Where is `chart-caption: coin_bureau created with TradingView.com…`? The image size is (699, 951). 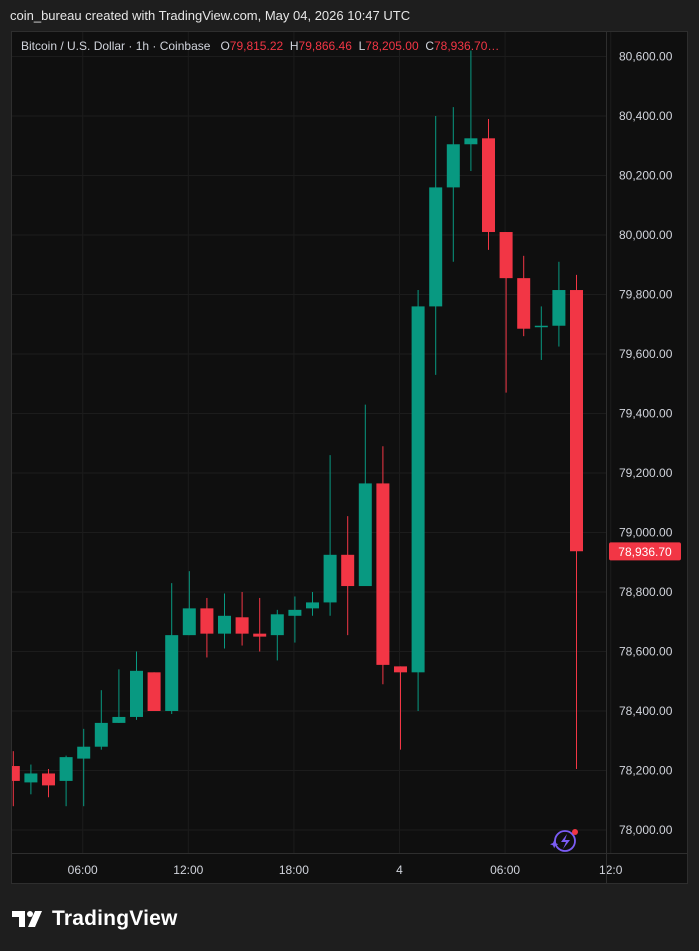 chart-caption: coin_bureau created with TradingView.com… is located at coordinates (210, 15).